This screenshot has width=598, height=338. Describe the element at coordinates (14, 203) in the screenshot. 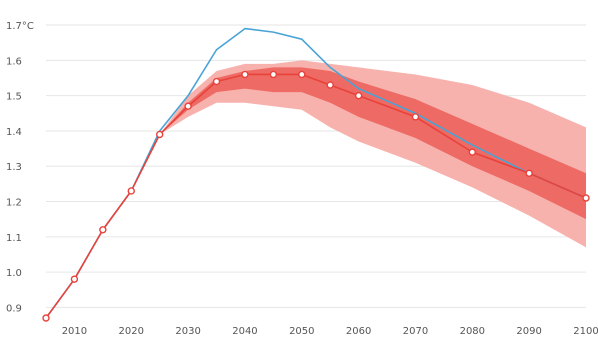

I see `y-tick-label: 1.2` at that location.